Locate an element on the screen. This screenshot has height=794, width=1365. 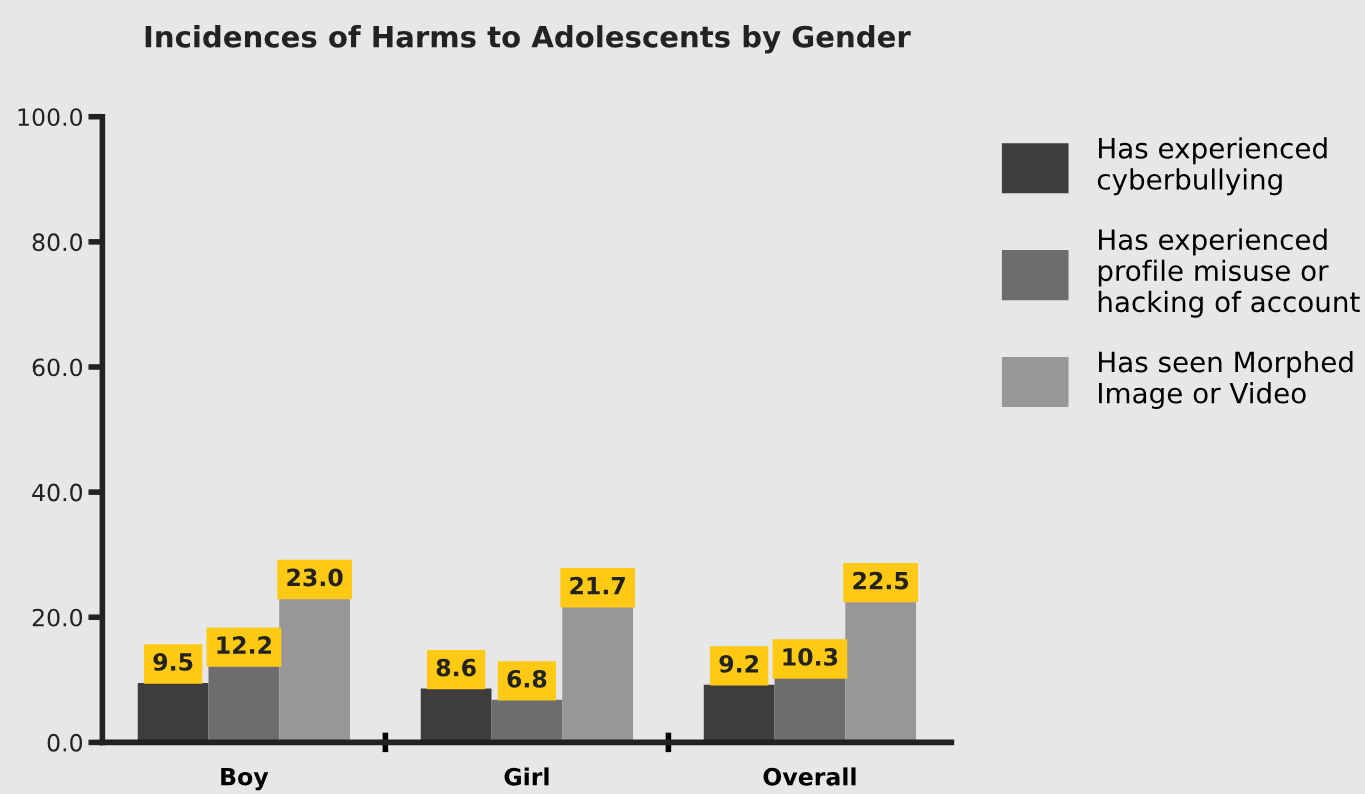
data-label: 6.8 is located at coordinates (527, 678).